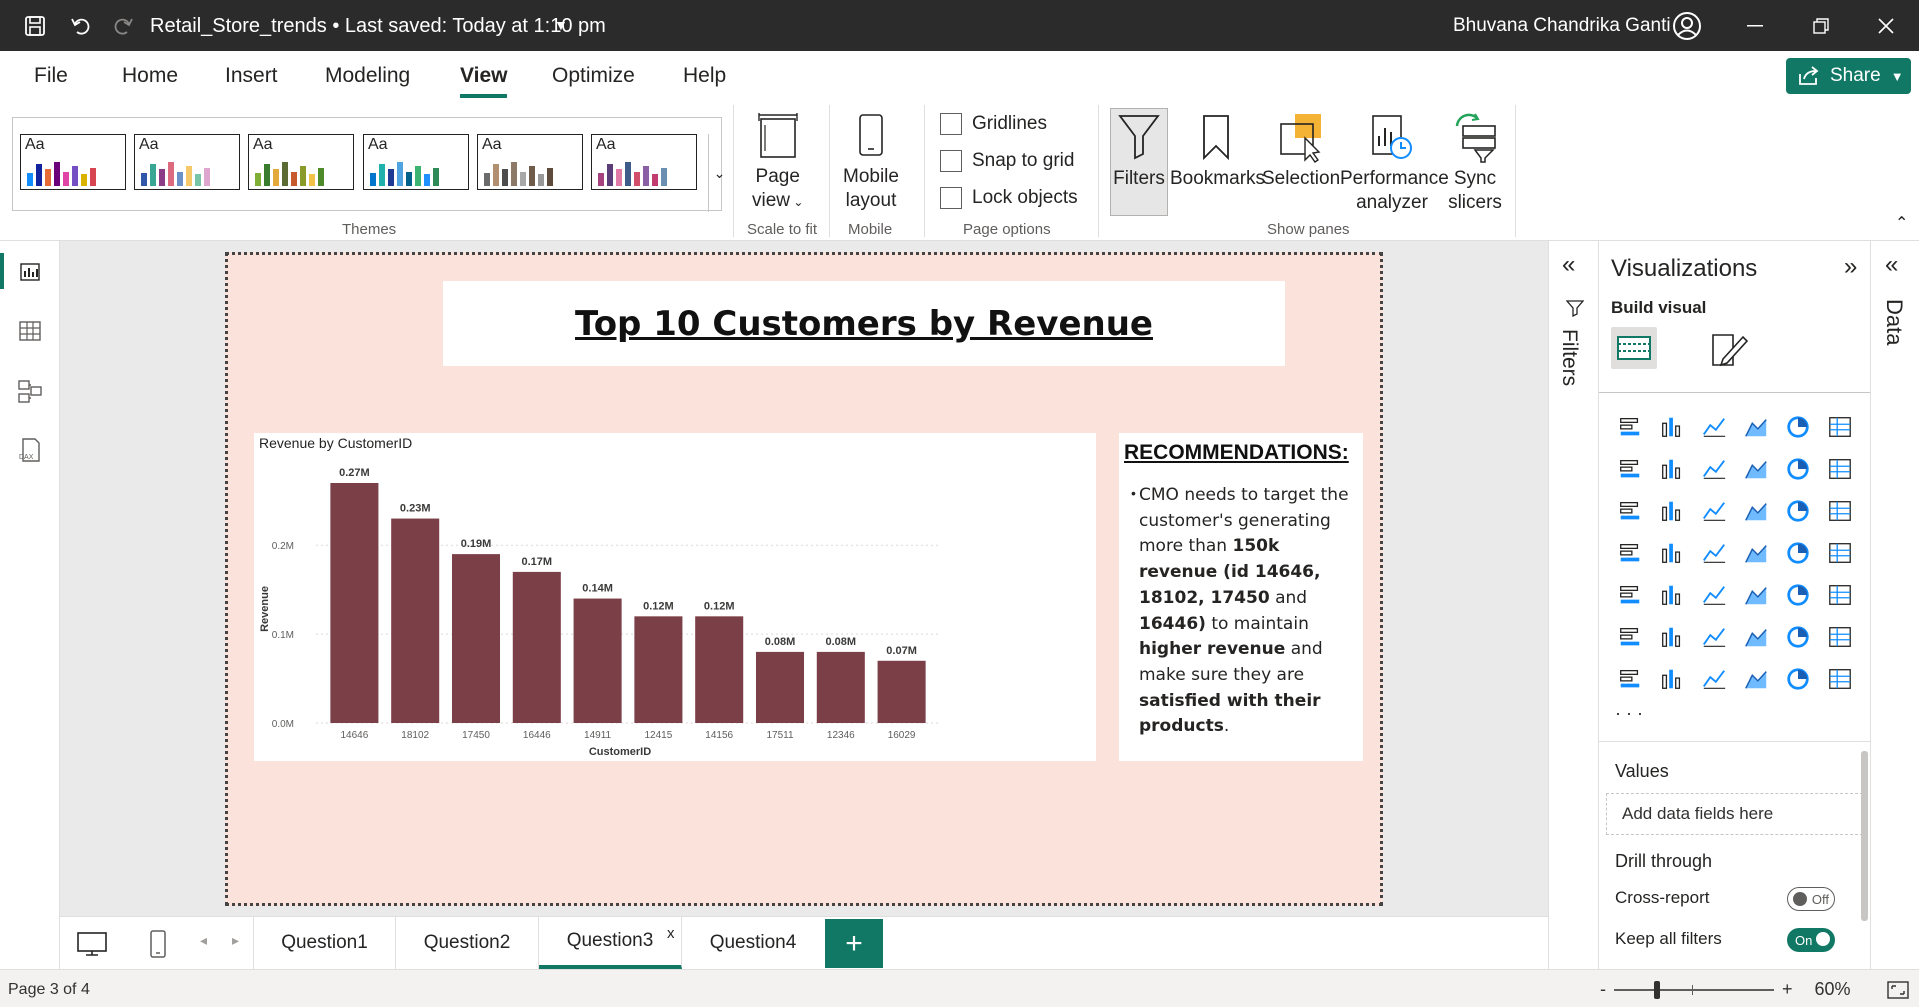 The image size is (1919, 1007). Describe the element at coordinates (150, 75) in the screenshot. I see `menu-home: Home` at that location.